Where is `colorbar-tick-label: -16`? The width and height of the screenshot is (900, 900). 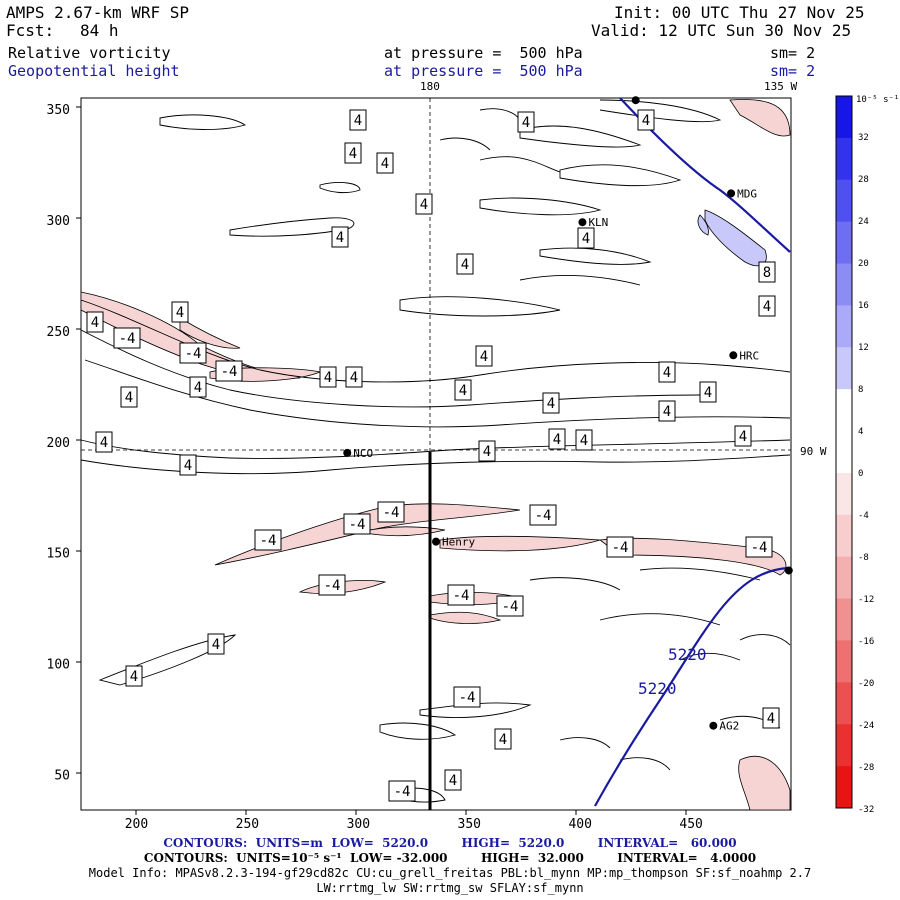
colorbar-tick-label: -16 is located at coordinates (866, 642).